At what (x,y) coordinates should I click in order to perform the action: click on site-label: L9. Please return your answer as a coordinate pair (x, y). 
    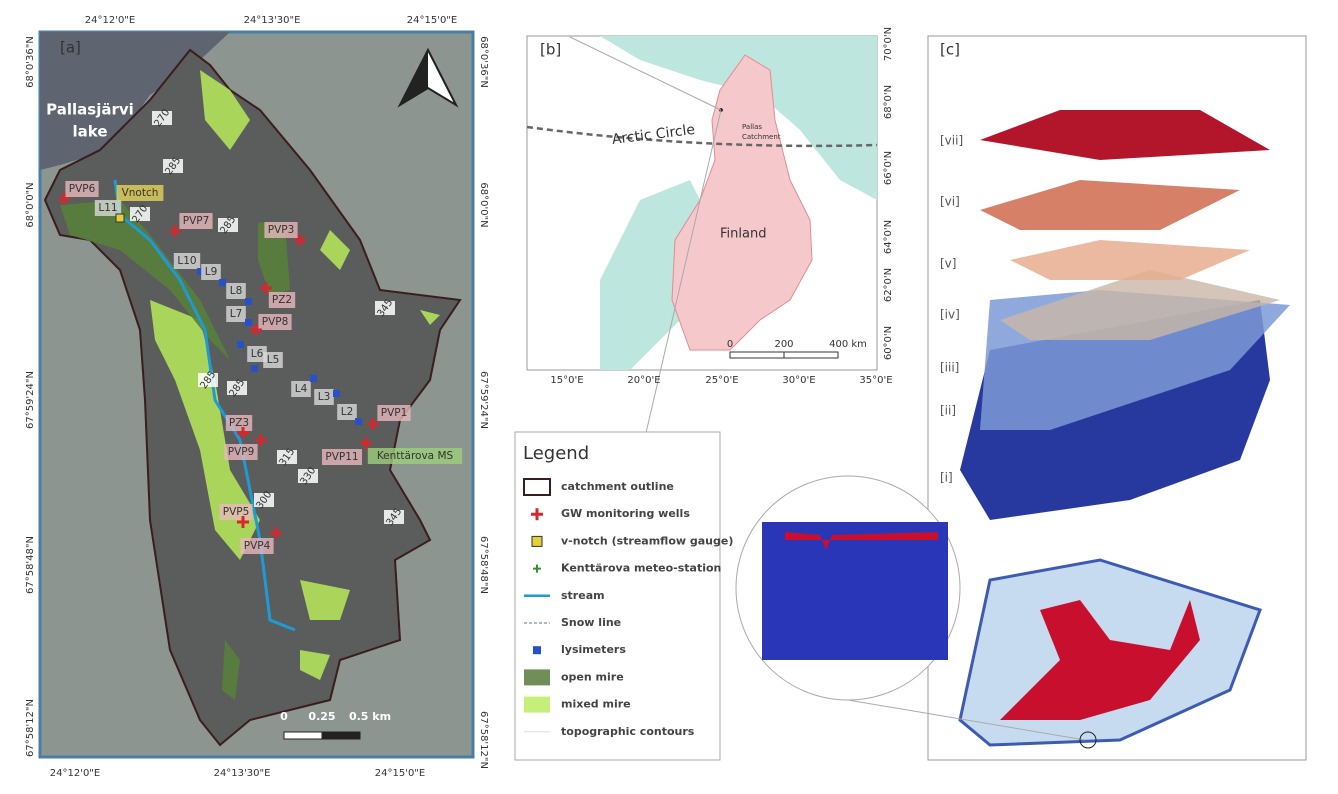
    Looking at the image, I should click on (211, 272).